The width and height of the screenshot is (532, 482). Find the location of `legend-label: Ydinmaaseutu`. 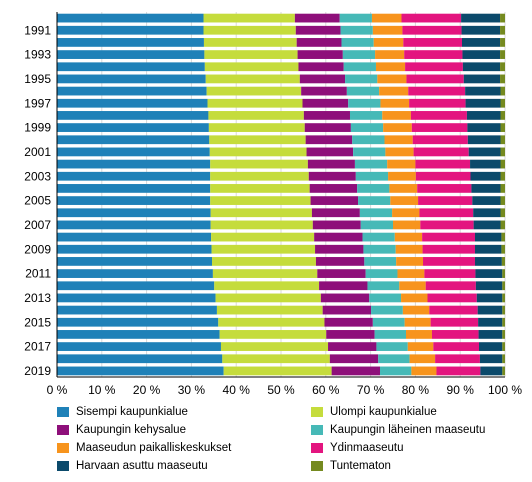

legend-label: Ydinmaaseutu is located at coordinates (367, 448).